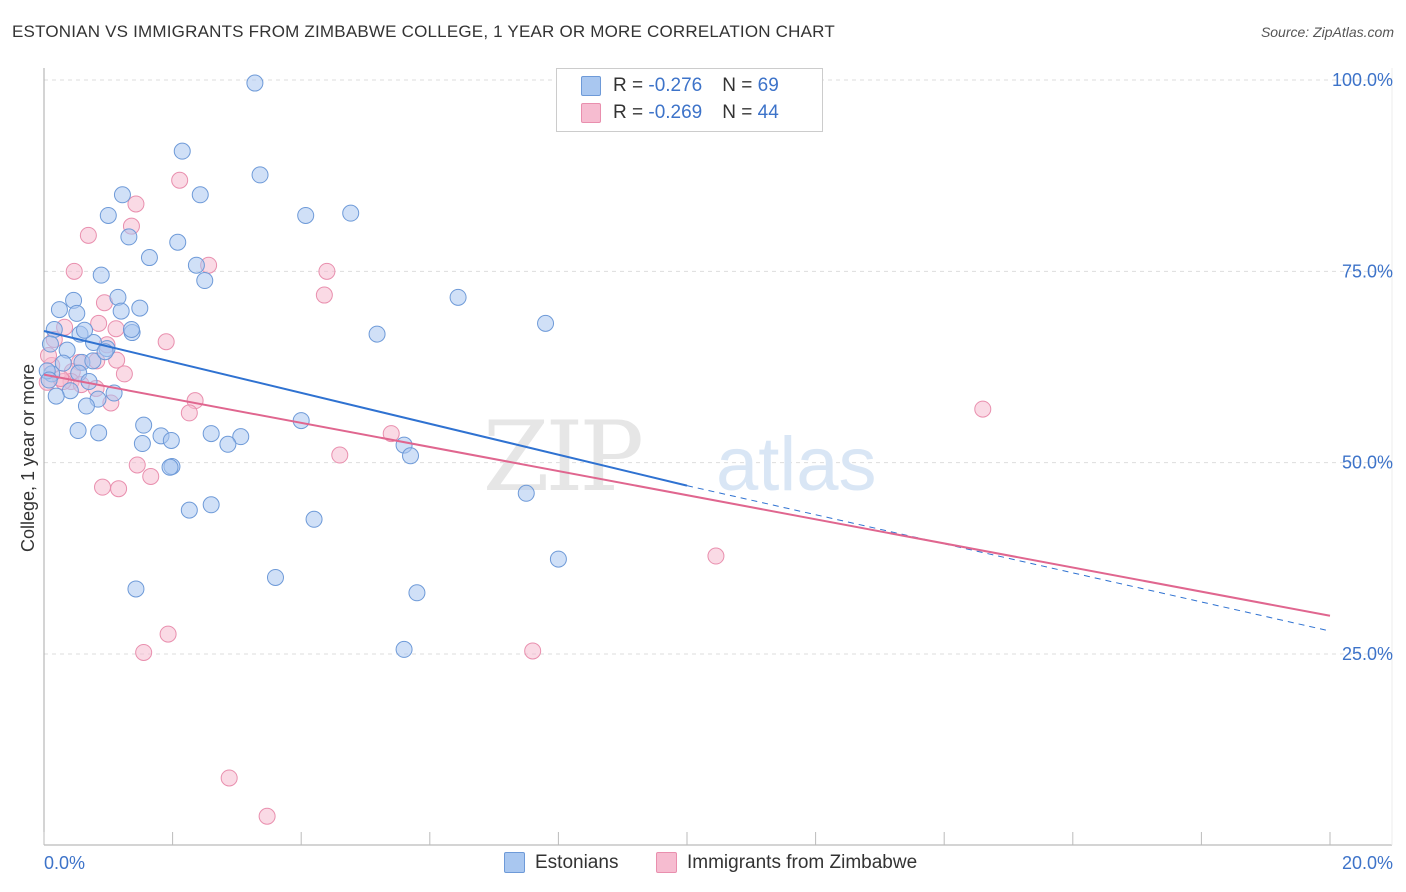 The width and height of the screenshot is (1406, 892). I want to click on estonians-trend-line, so click(365, 408).